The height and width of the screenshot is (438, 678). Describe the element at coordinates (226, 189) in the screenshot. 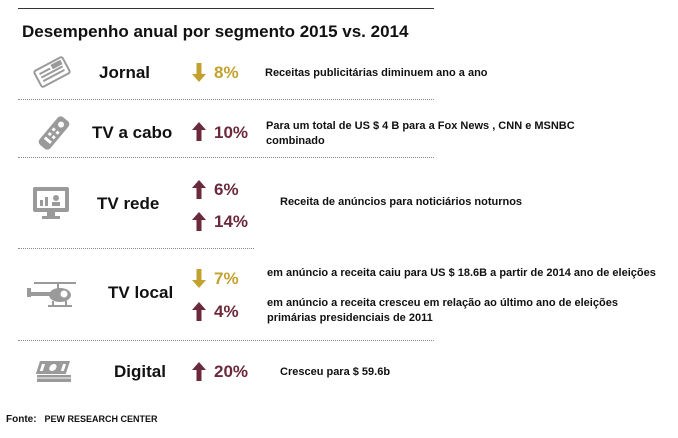

I see `change-value: 6%` at that location.